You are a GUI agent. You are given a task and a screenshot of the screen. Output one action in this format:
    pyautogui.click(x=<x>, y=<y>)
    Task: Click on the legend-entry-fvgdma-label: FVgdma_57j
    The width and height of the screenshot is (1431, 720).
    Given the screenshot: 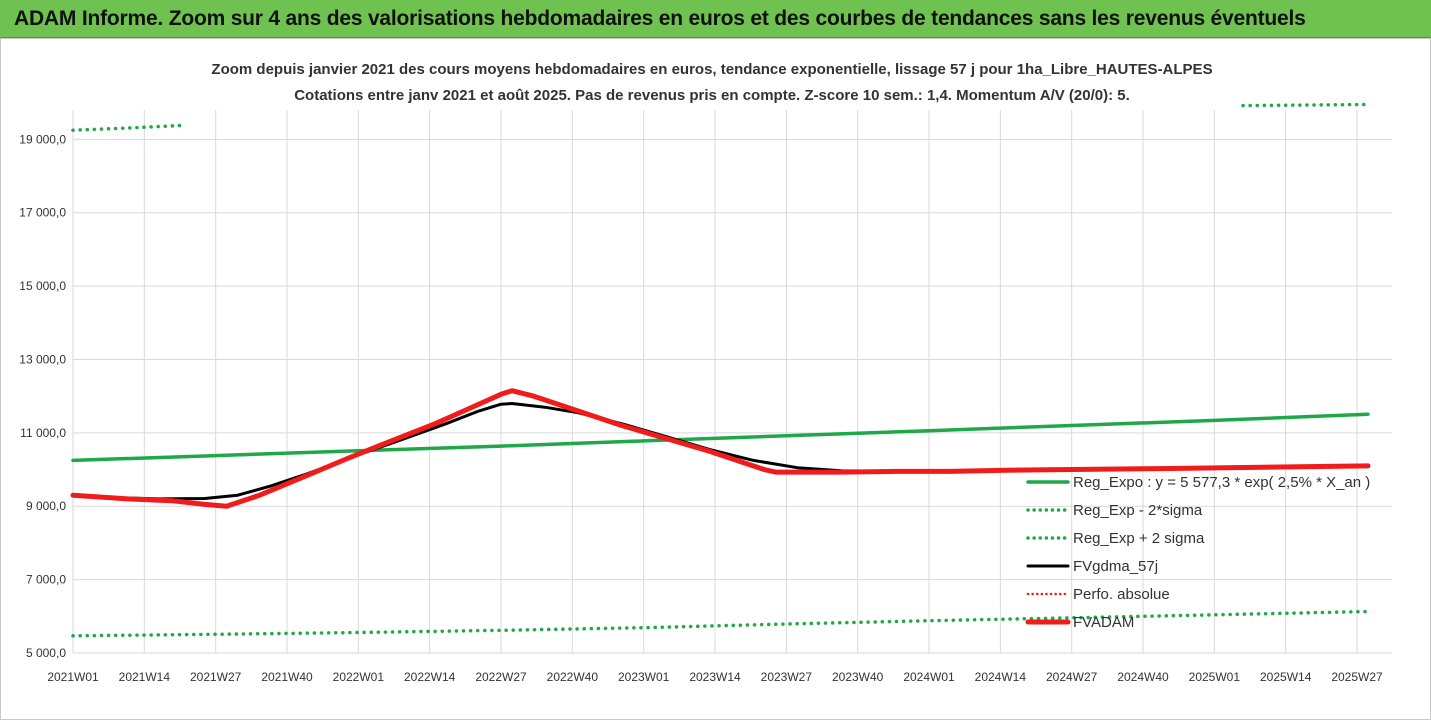 What is the action you would take?
    pyautogui.click(x=1115, y=566)
    